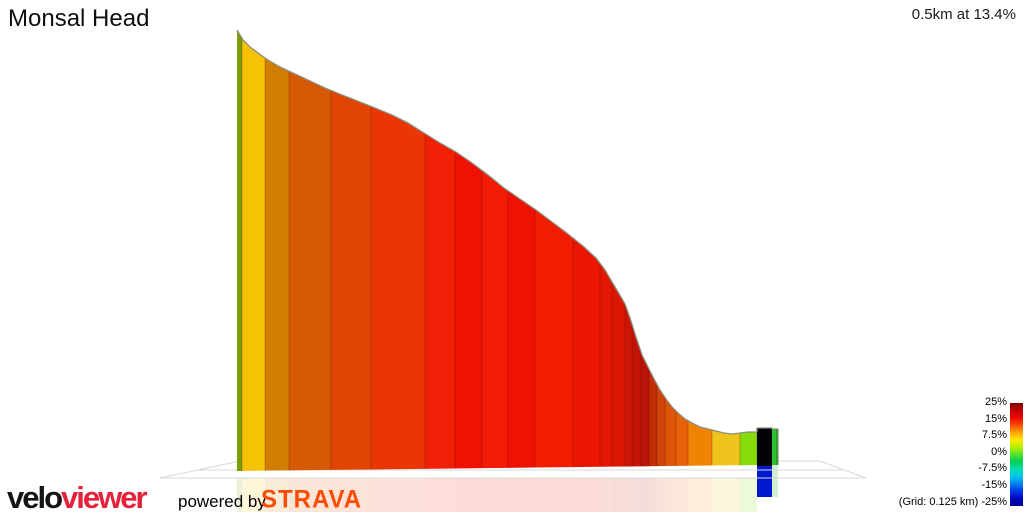 The height and width of the screenshot is (516, 1024). I want to click on black-band, so click(764, 447).